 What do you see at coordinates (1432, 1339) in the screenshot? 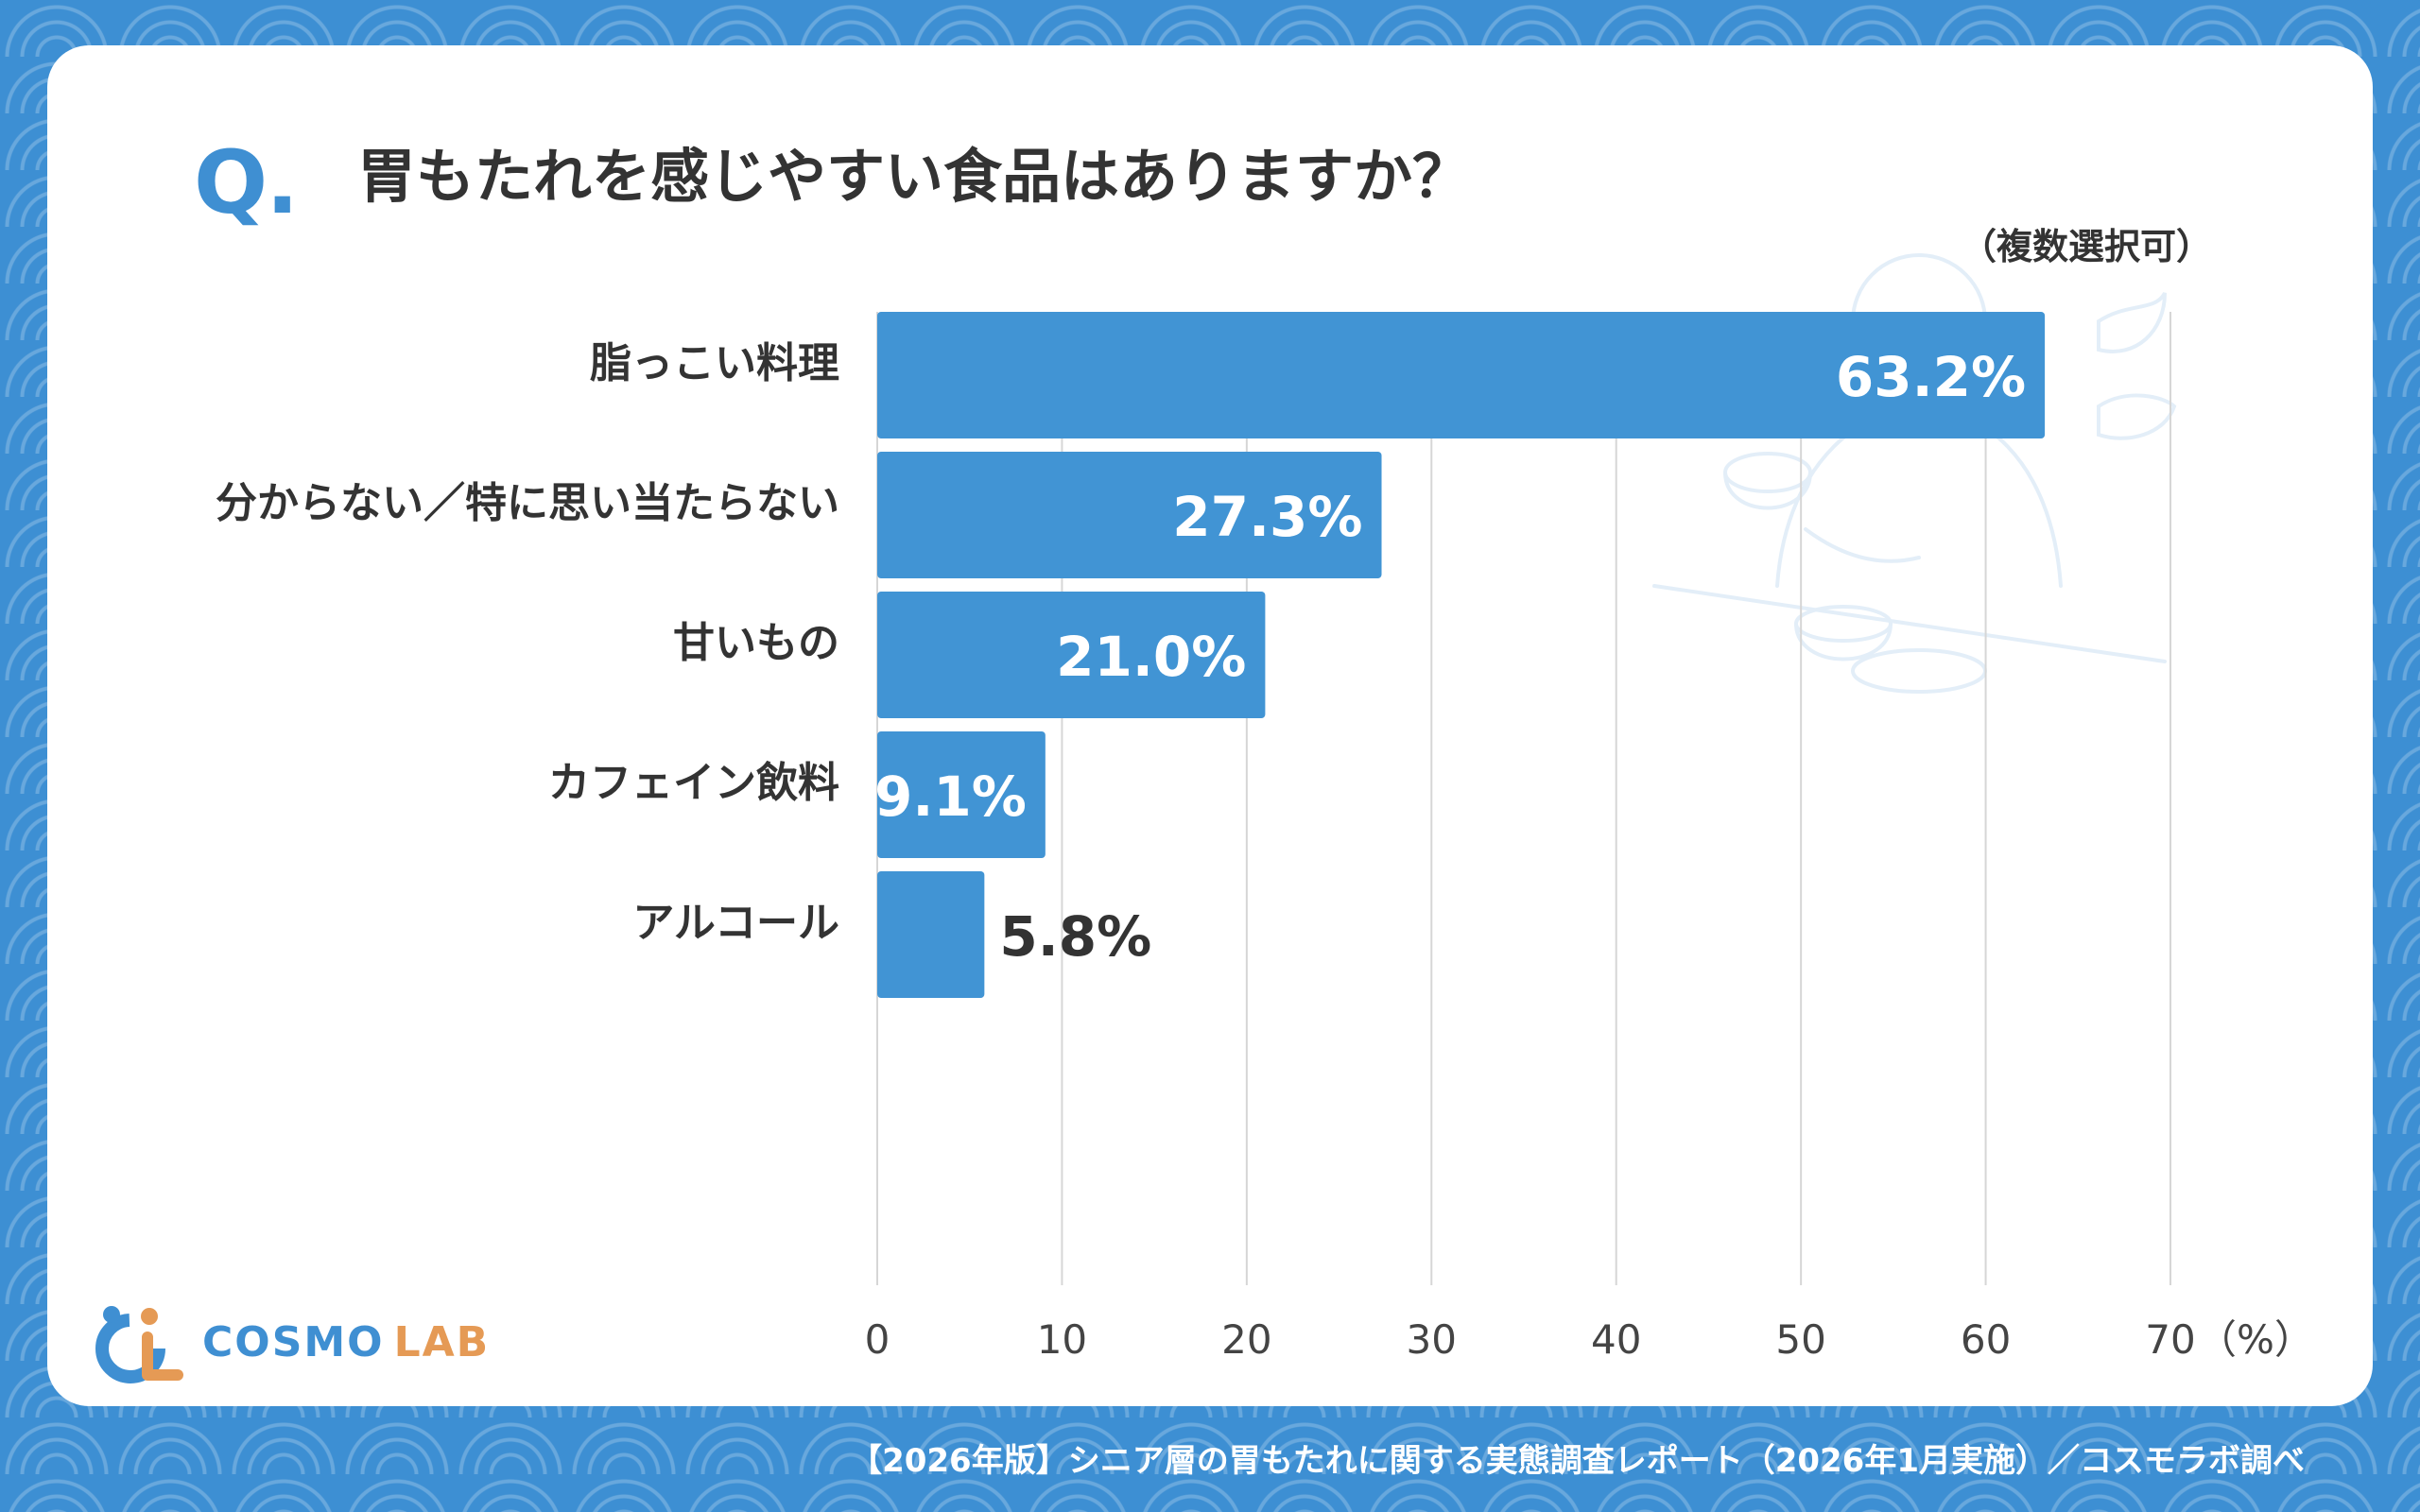
I see `x-tick-label-30: 30` at bounding box center [1432, 1339].